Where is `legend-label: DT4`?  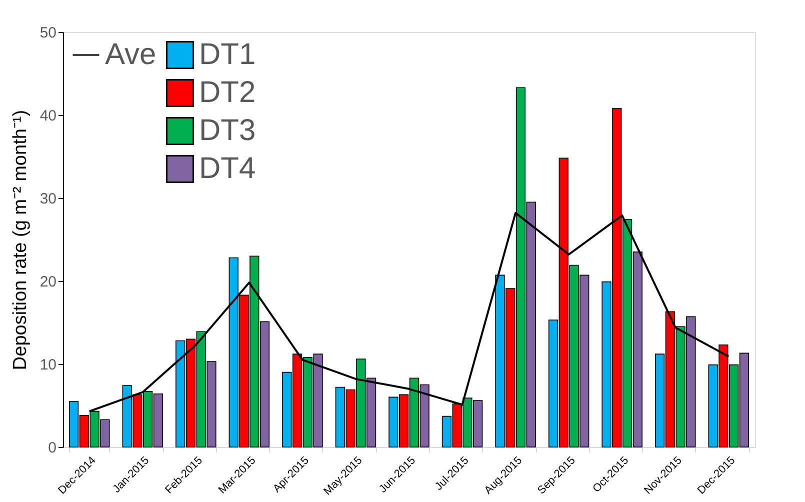 legend-label: DT4 is located at coordinates (227, 168).